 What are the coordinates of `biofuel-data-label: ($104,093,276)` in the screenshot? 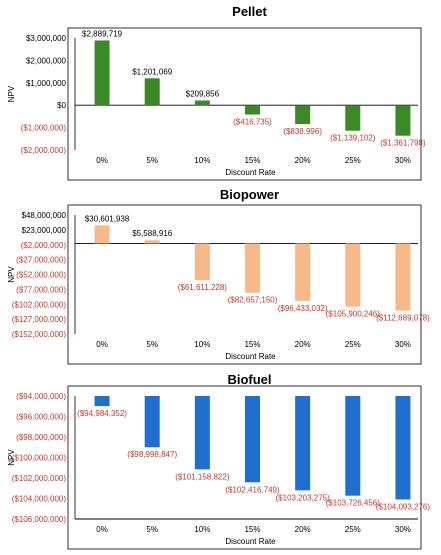 It's located at (403, 506).